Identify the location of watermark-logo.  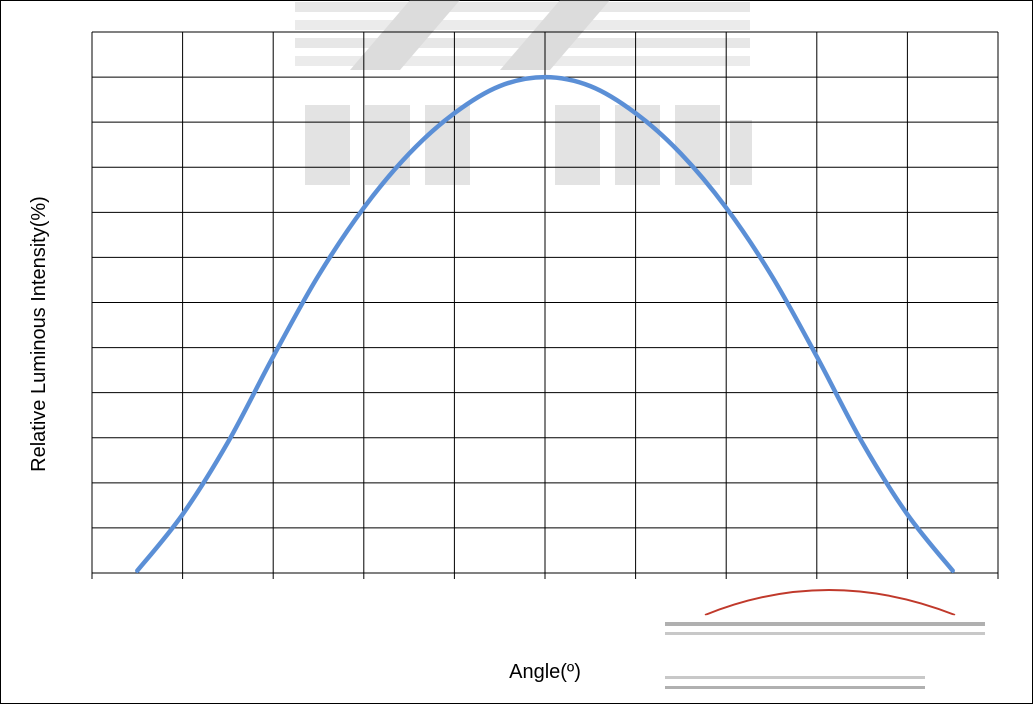
(523, 92).